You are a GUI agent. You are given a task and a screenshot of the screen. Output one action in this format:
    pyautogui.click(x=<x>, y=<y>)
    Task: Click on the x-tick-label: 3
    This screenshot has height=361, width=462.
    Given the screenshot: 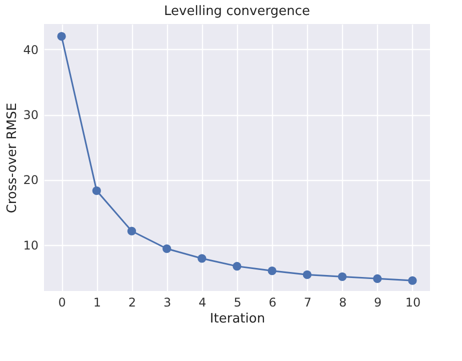 What is the action you would take?
    pyautogui.click(x=168, y=303)
    